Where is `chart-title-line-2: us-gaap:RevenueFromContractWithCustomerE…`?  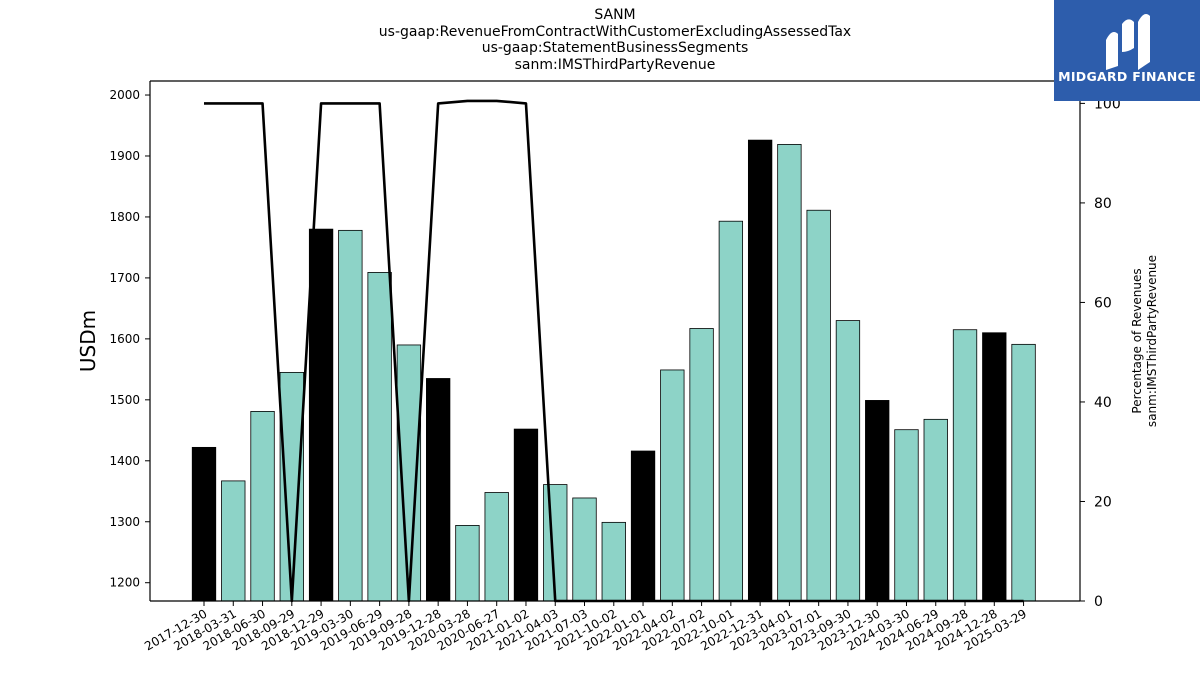 chart-title-line-2: us-gaap:RevenueFromContractWithCustomerE… is located at coordinates (615, 32).